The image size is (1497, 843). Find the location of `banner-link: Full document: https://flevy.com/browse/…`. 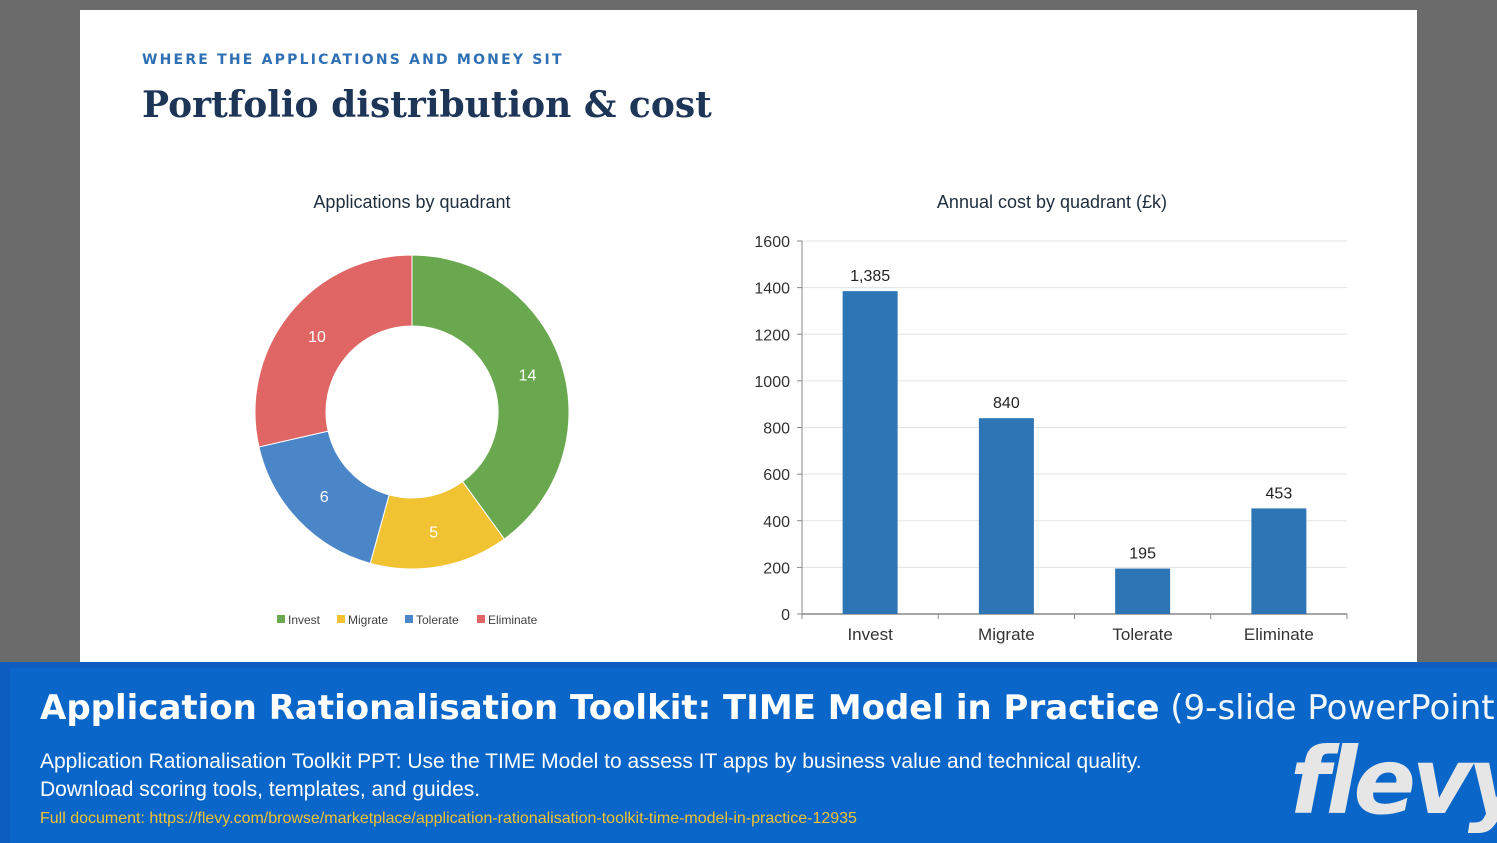

banner-link: Full document: https://flevy.com/browse/… is located at coordinates (448, 818).